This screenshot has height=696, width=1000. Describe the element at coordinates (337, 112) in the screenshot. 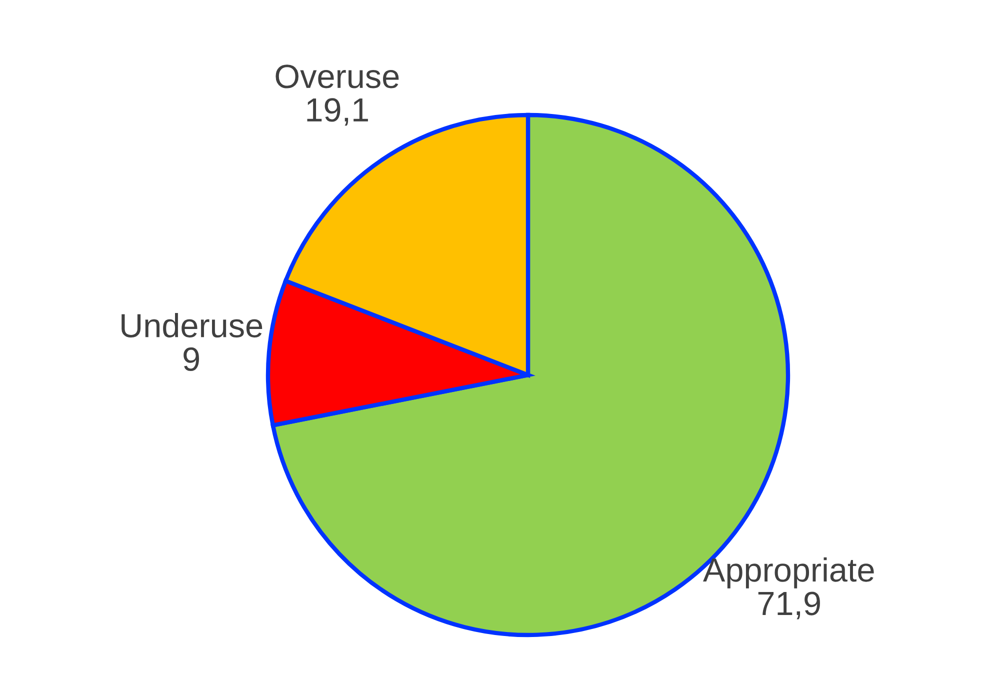

I see `data-label: 19,1` at that location.